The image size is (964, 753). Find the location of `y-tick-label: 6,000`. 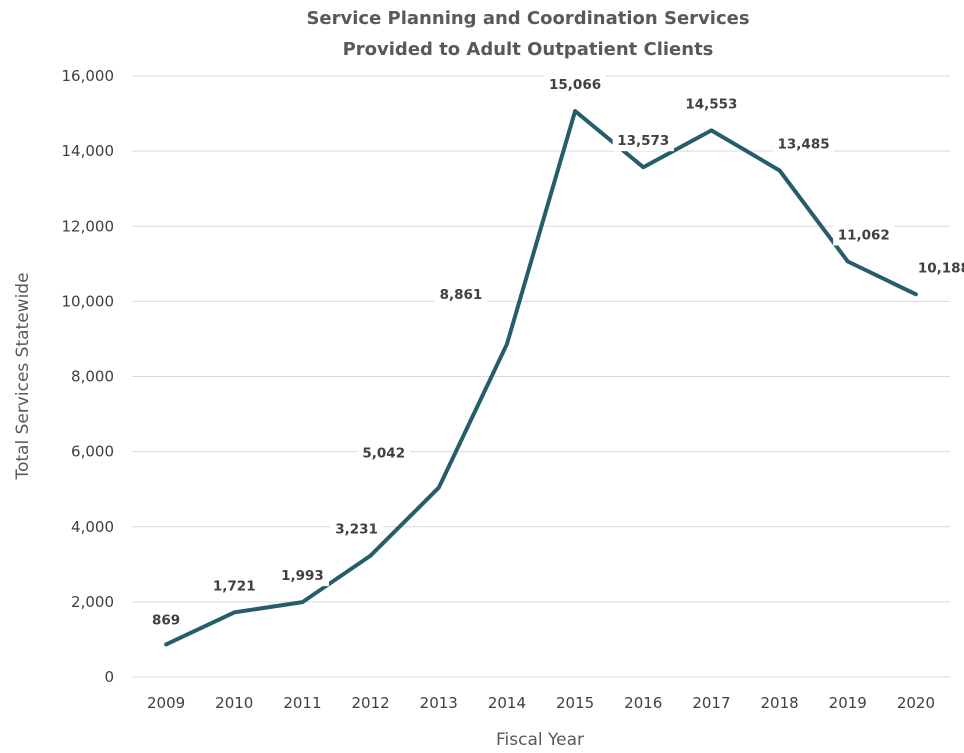

y-tick-label: 6,000 is located at coordinates (92, 452).